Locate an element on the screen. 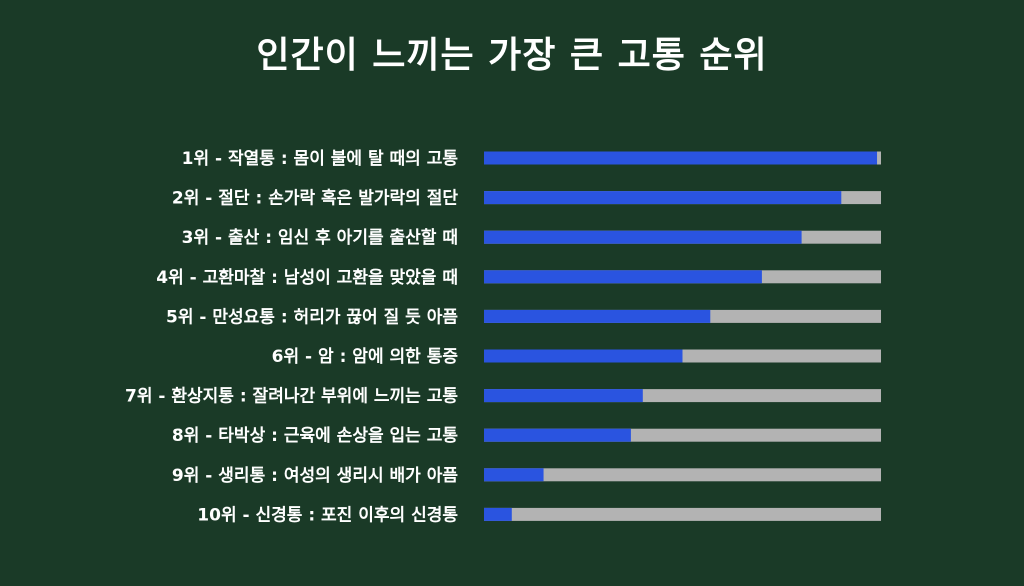 The width and height of the screenshot is (1024, 586). category-label: 7위 - 환상지통 : 잘려나간 부위에 느끼는 고통 is located at coordinates (291, 396).